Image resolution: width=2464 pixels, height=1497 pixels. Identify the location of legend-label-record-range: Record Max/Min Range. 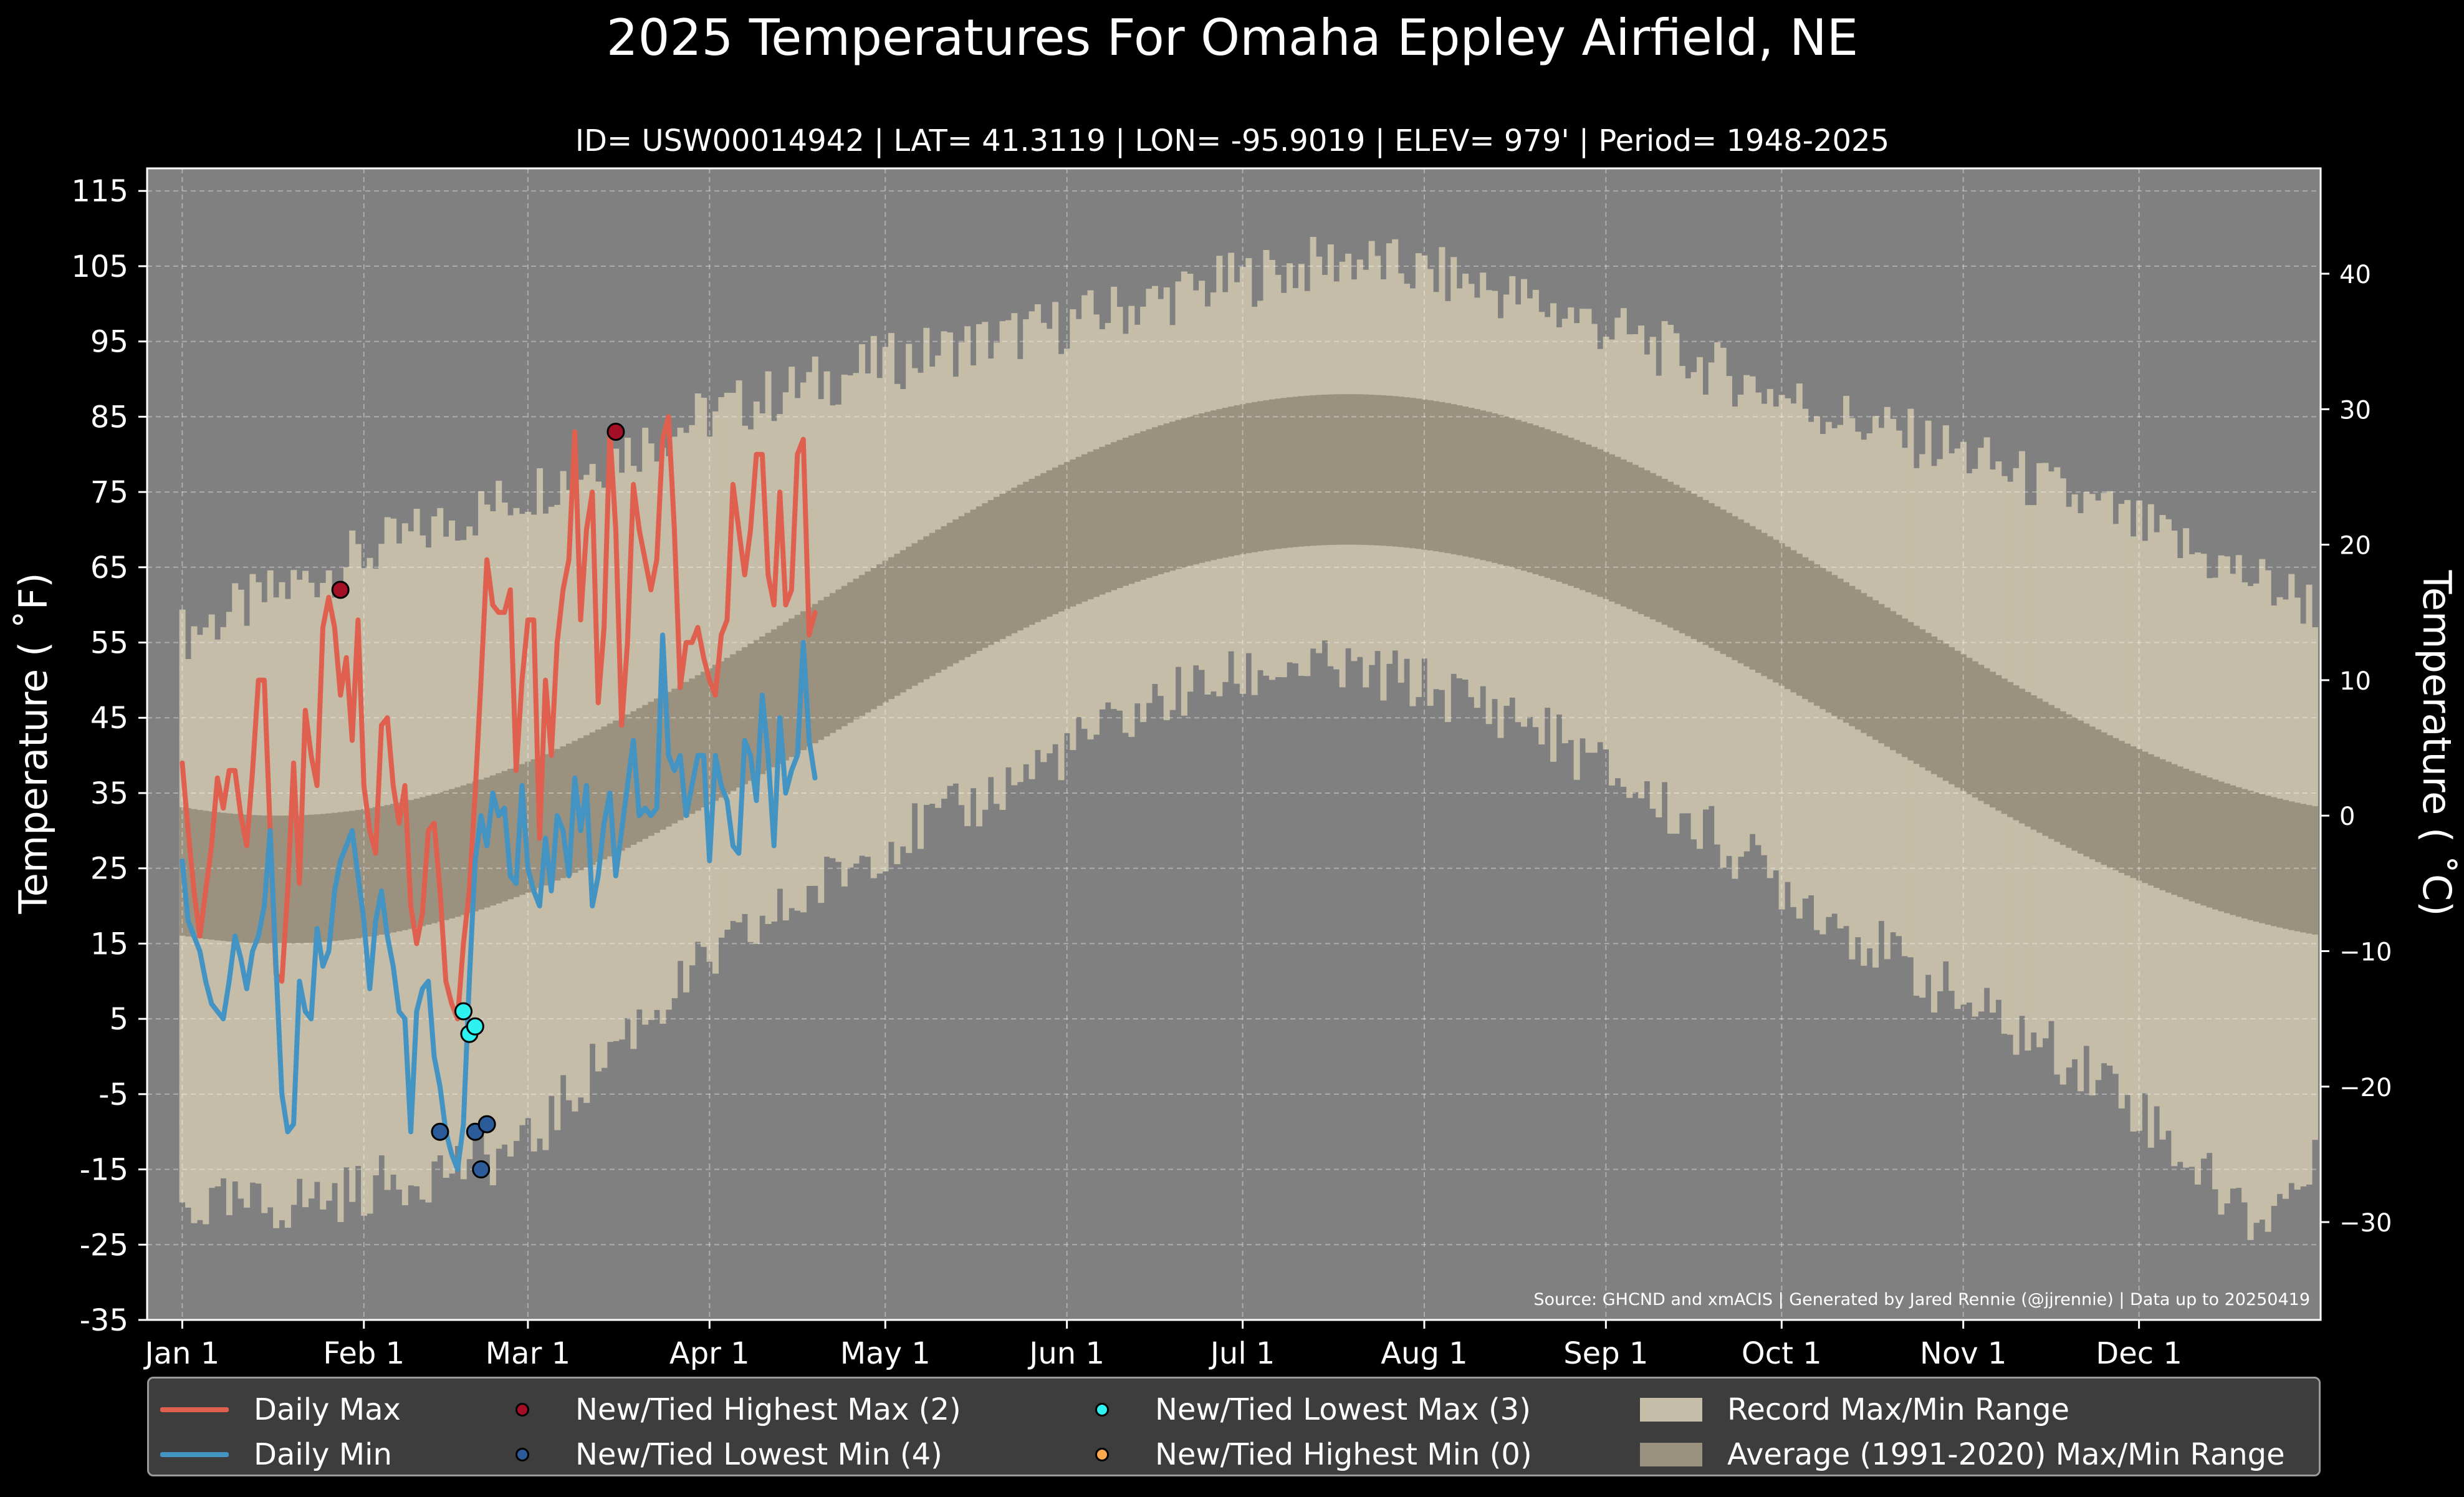
(1898, 1409).